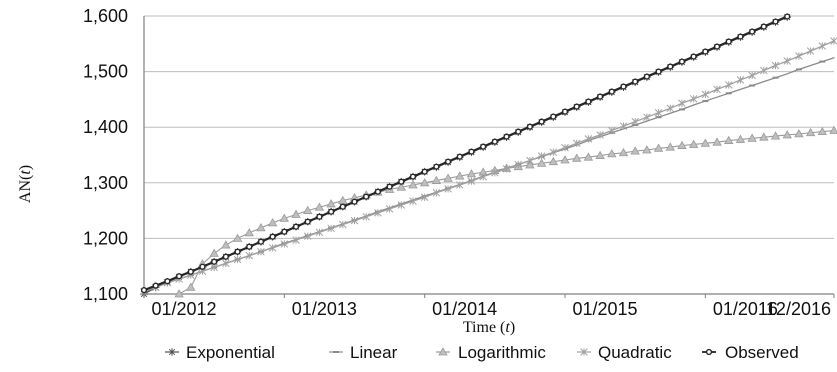 This screenshot has width=837, height=372. What do you see at coordinates (363, 352) in the screenshot?
I see `legend-item-linear: Linear` at bounding box center [363, 352].